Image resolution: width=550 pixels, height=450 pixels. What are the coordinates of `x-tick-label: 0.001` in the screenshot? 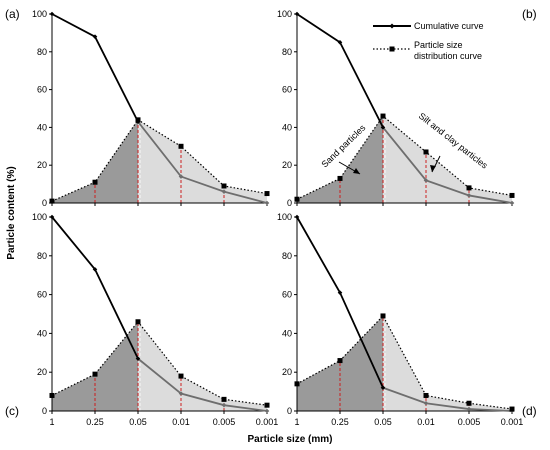 It's located at (512, 422).